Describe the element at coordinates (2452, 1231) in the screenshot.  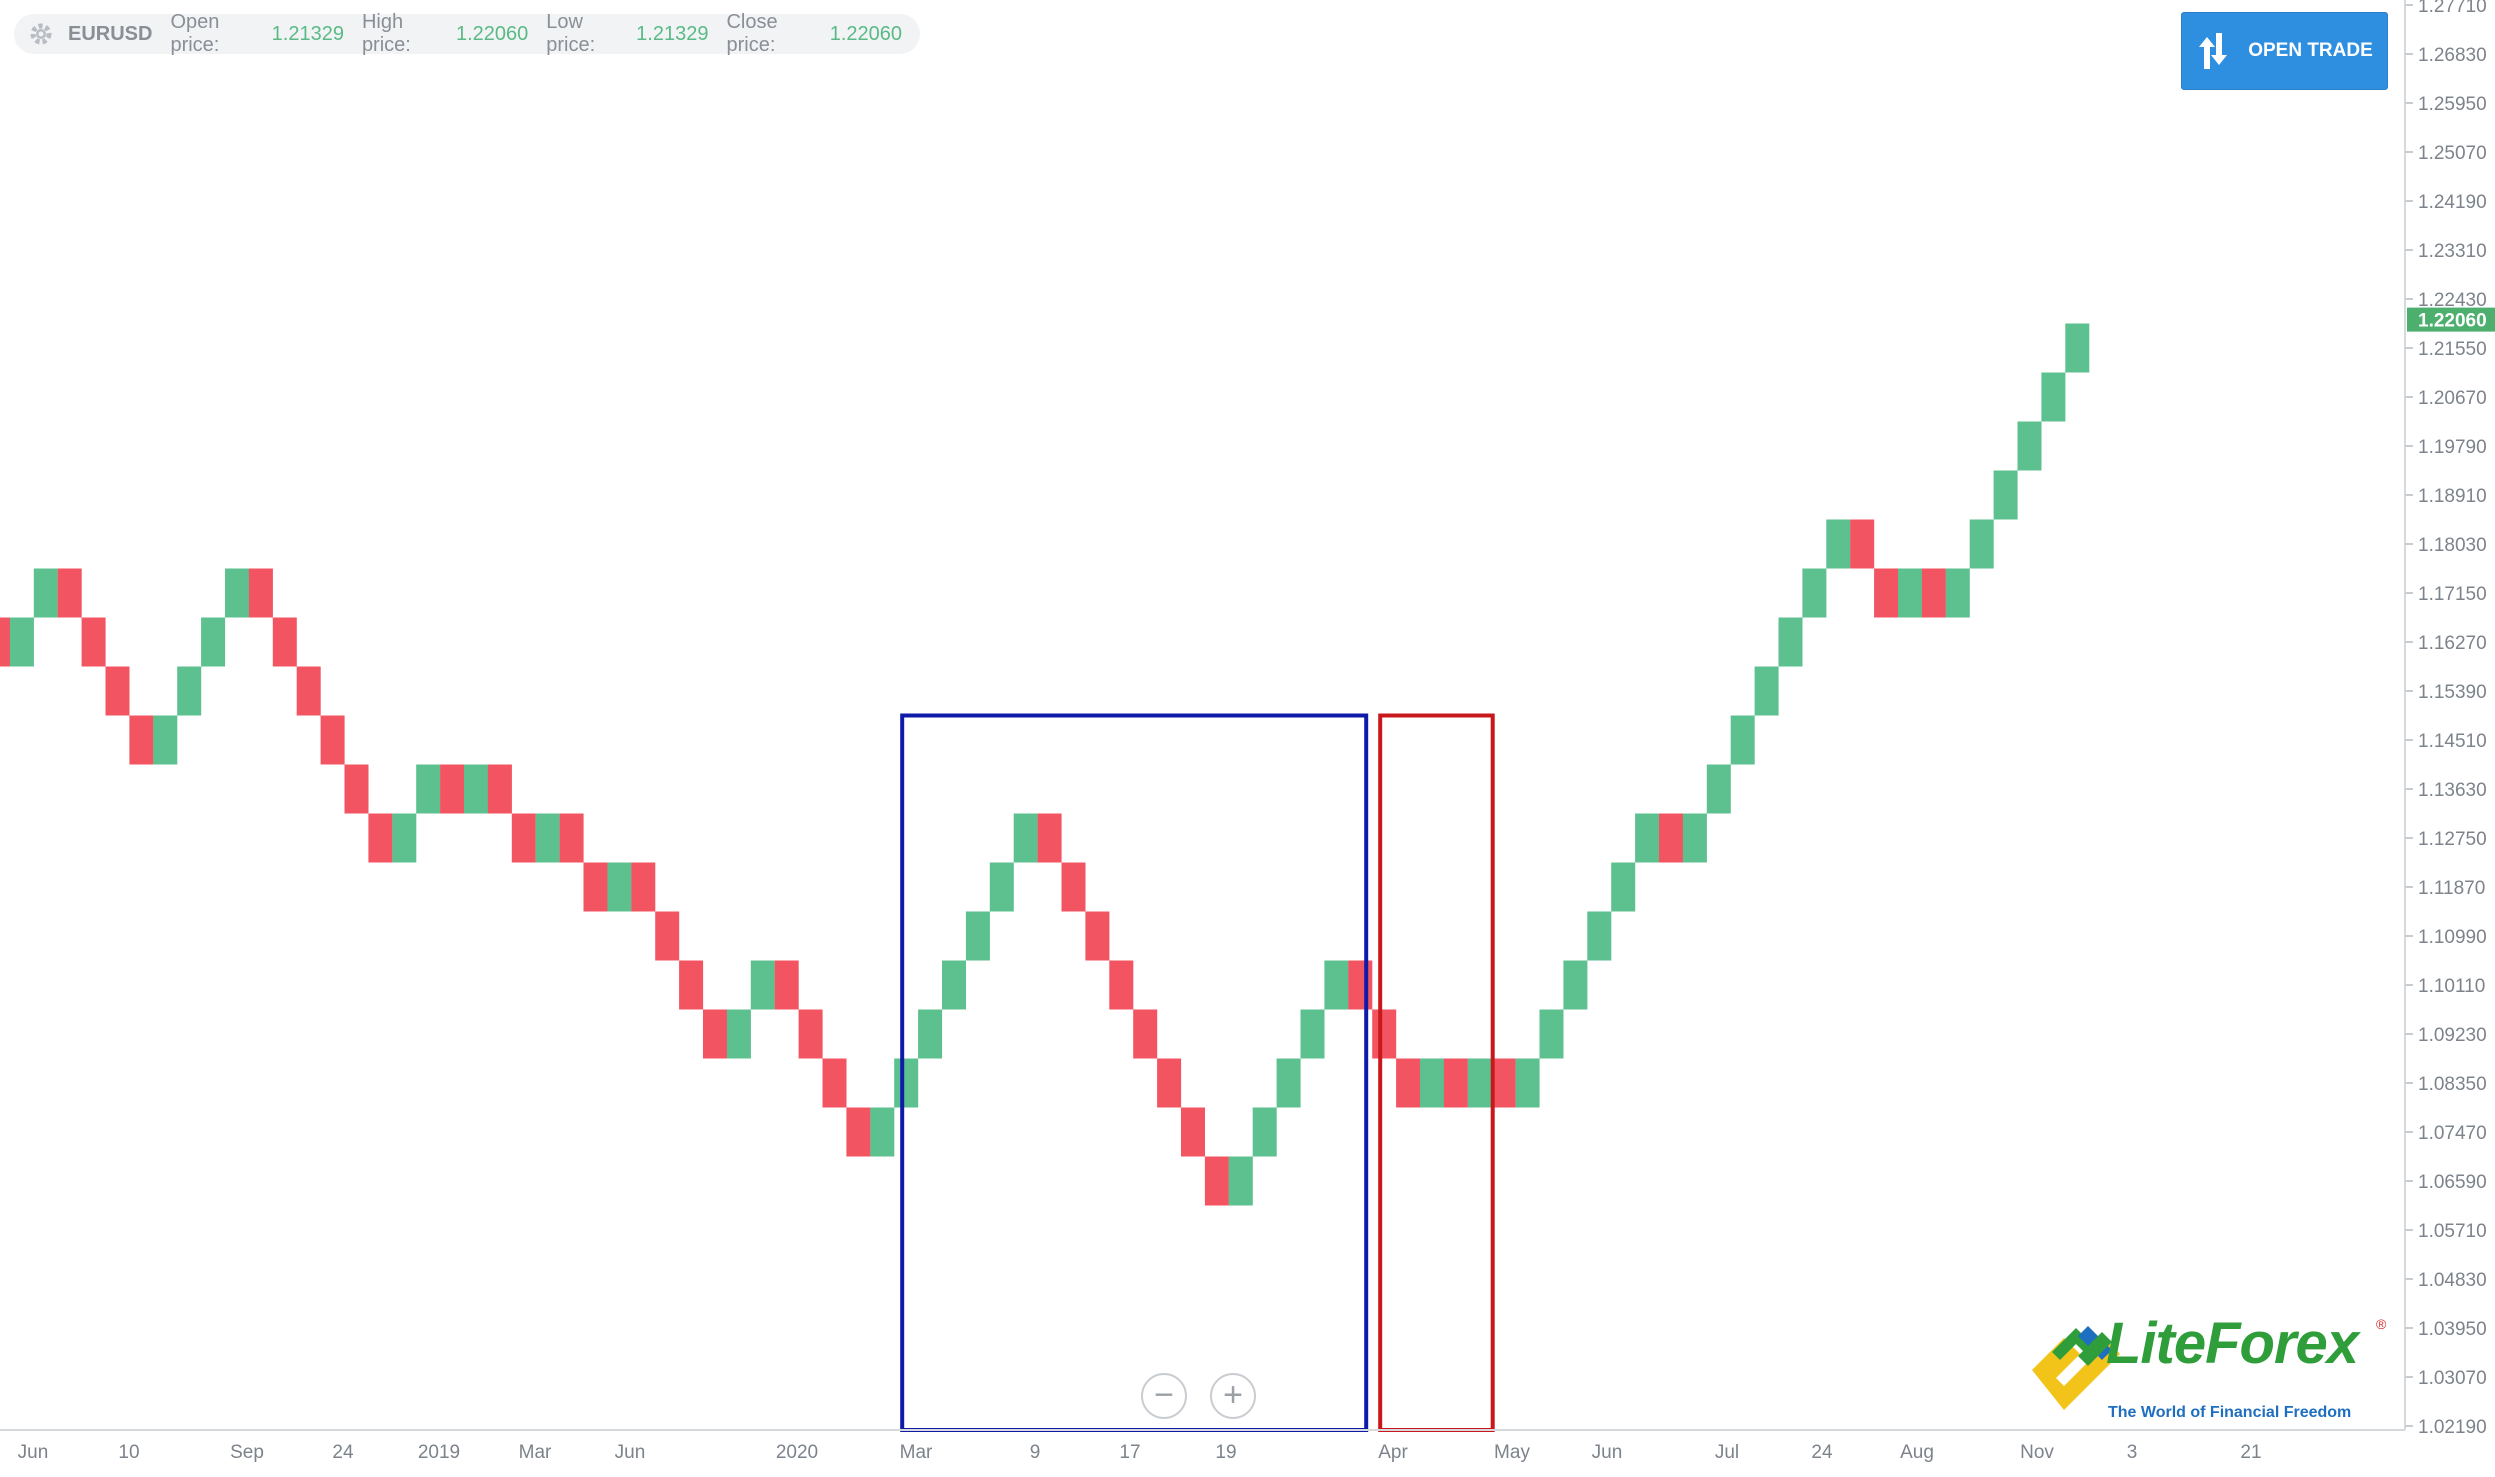
I see `y-tick-label: 1.05710` at that location.